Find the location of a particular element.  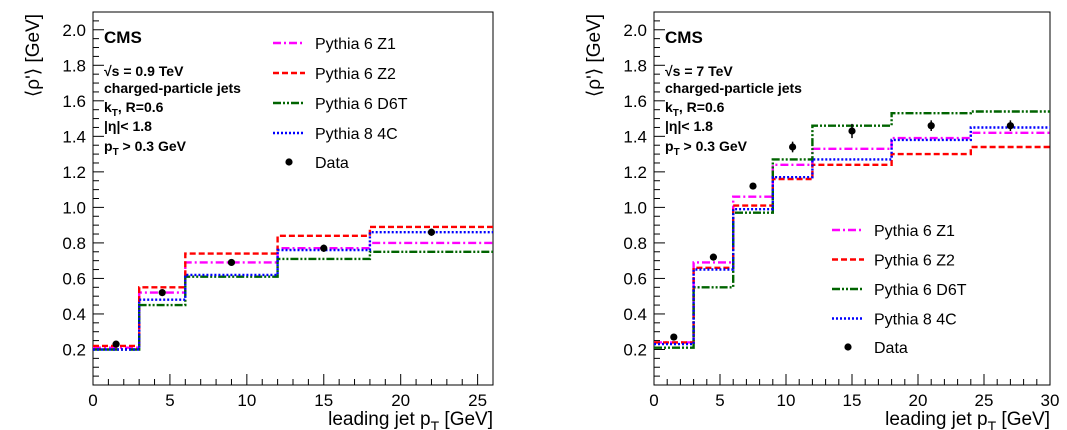

info-line: √s = 7 TeV is located at coordinates (699, 71).